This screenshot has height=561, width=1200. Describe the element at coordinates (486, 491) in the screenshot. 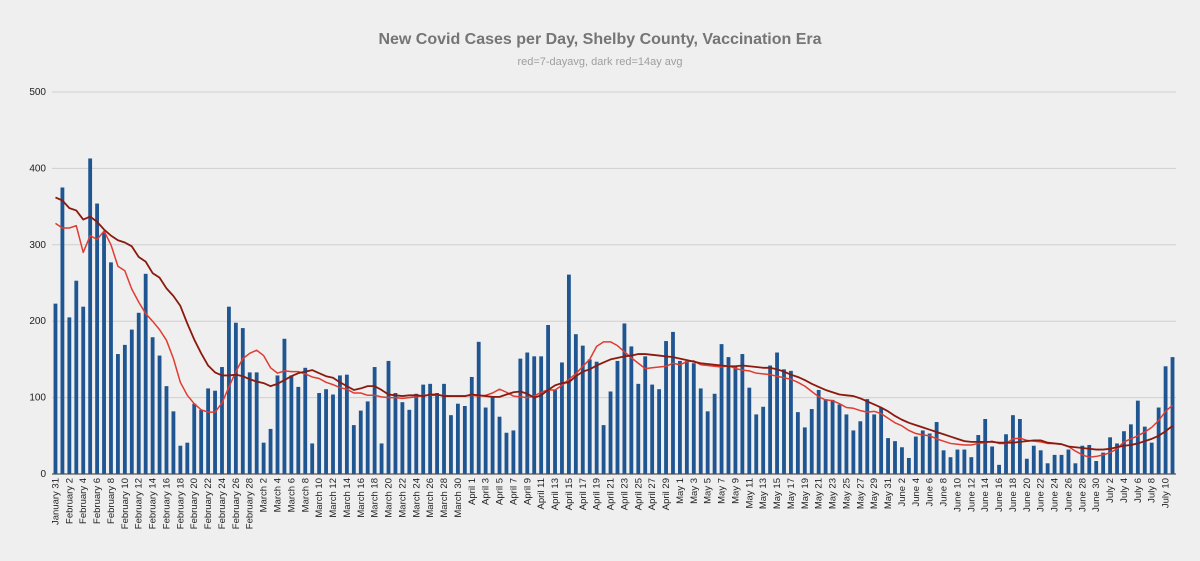

I see `x-tick-label: April 3` at that location.